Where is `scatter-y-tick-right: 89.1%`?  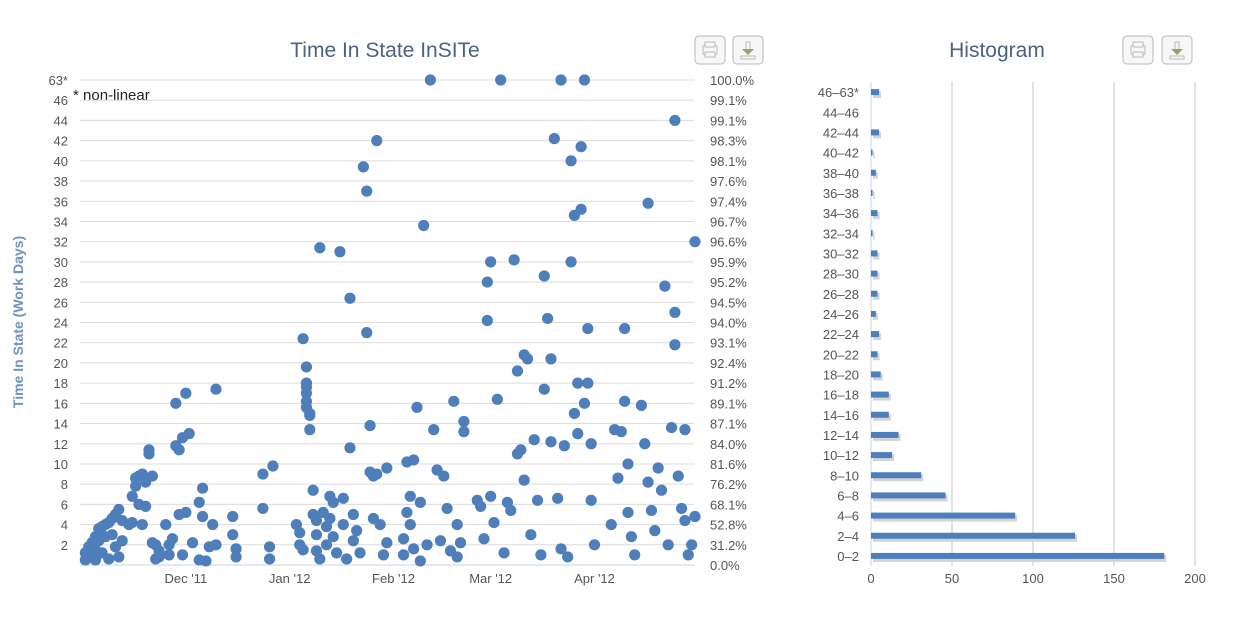
scatter-y-tick-right: 89.1% is located at coordinates (728, 403).